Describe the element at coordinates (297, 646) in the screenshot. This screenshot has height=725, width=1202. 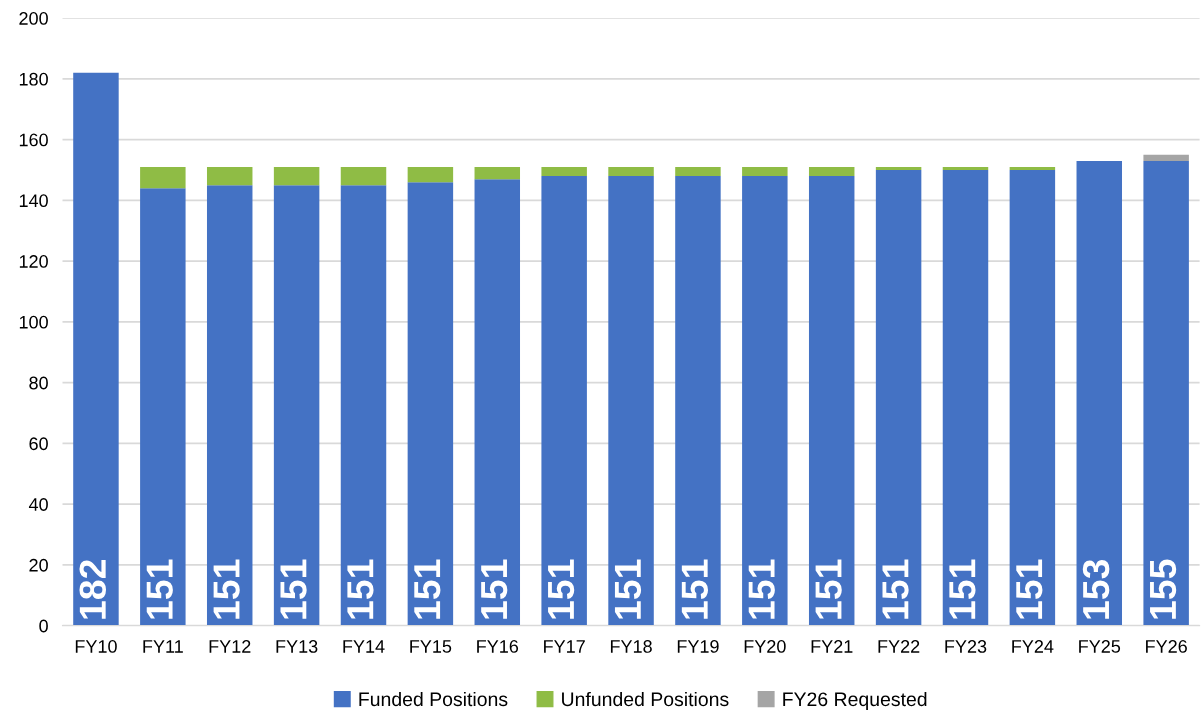
I see `x-tick-label: FY13` at that location.